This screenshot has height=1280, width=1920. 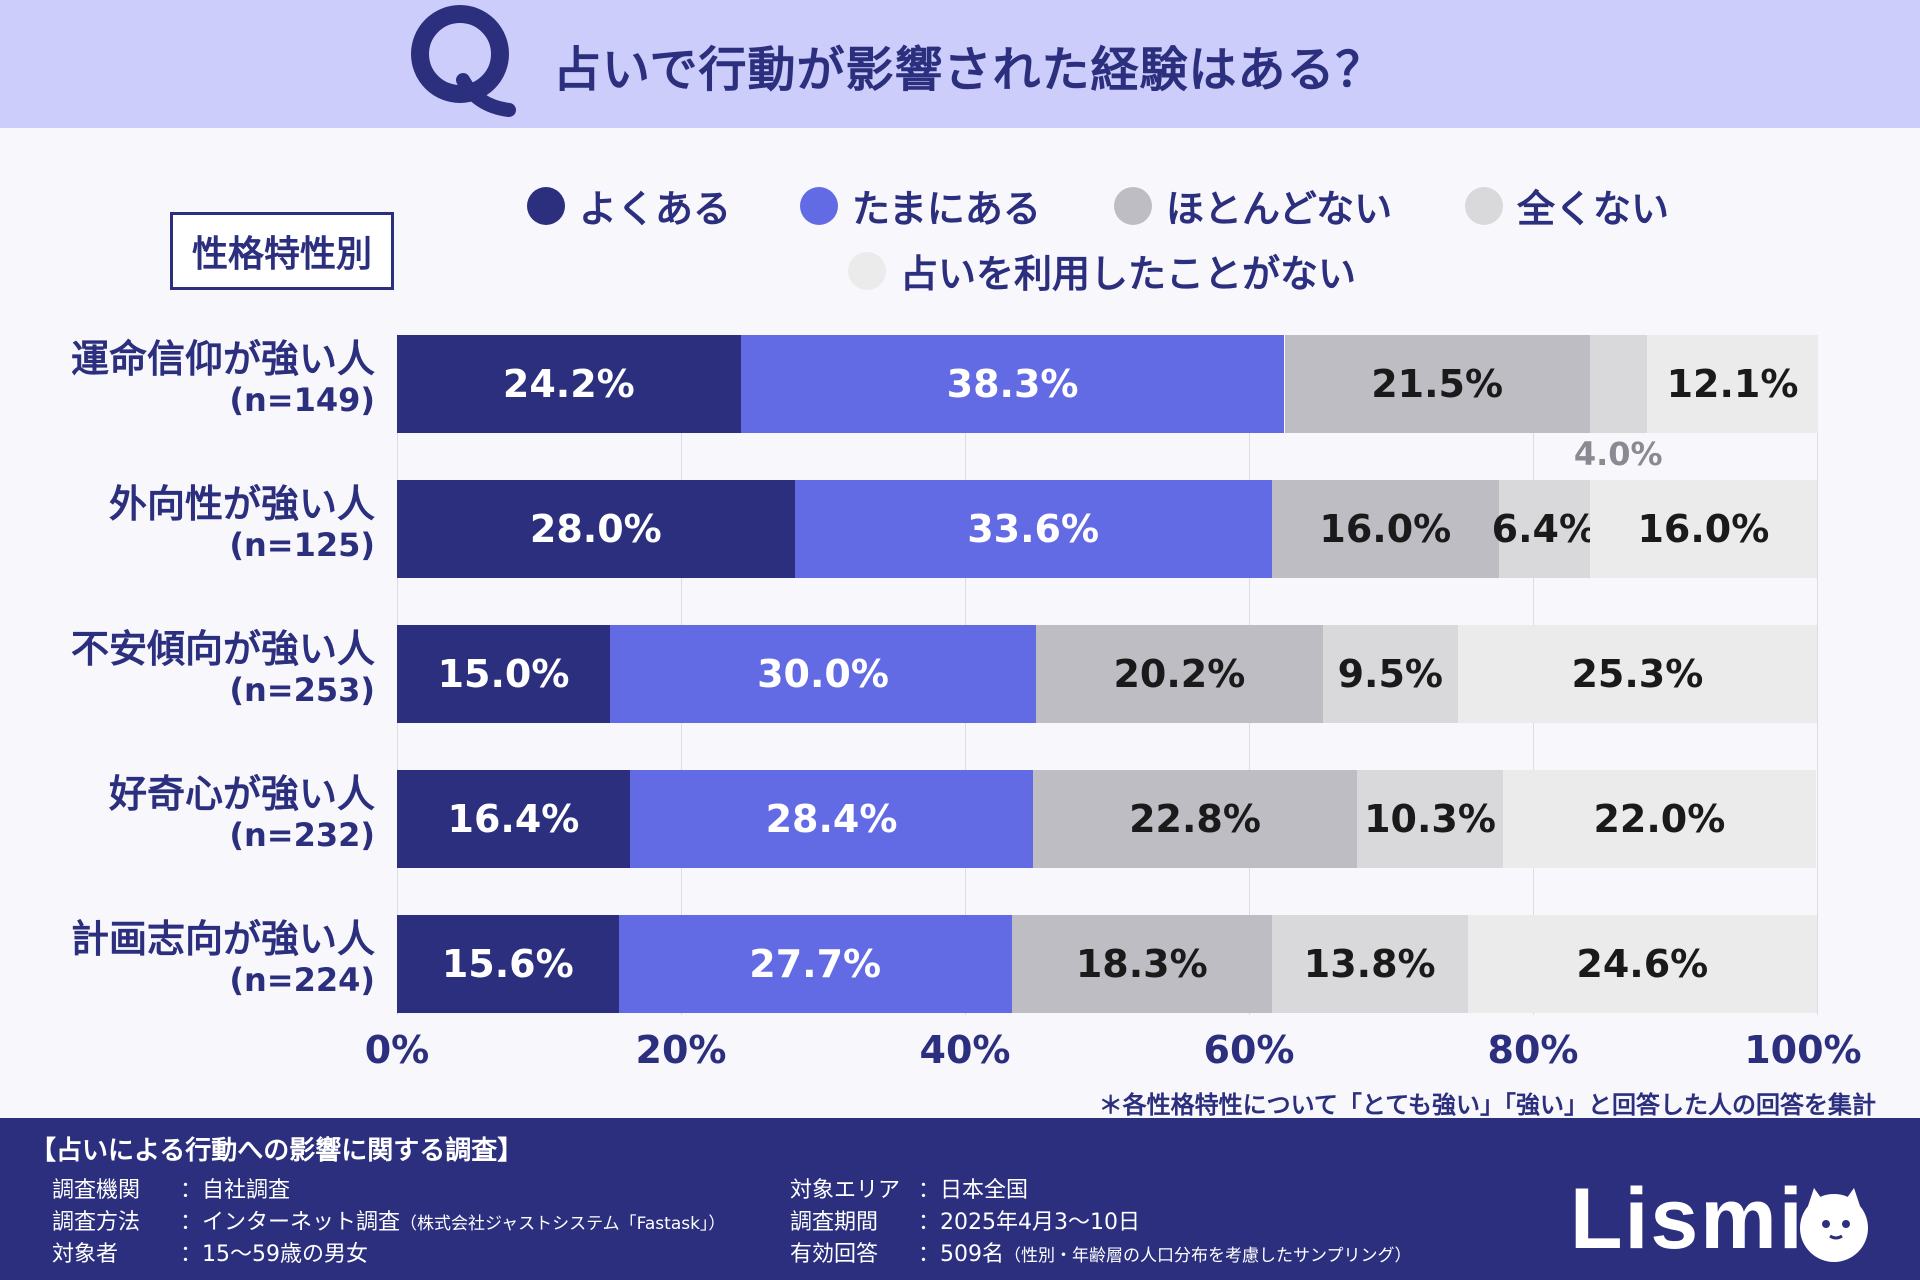 What do you see at coordinates (96, 1222) in the screenshot?
I see `footer-key: 調査方法` at bounding box center [96, 1222].